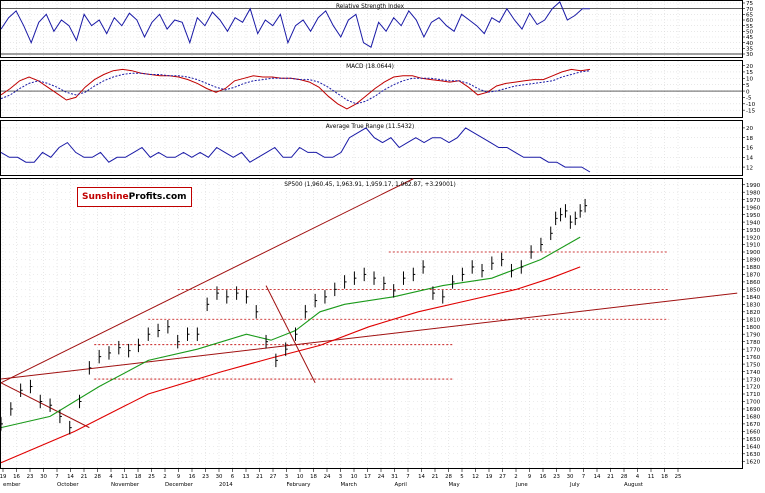 This screenshot has width=765, height=493. What do you see at coordinates (299, 485) in the screenshot?
I see `x-month-label: February` at bounding box center [299, 485].